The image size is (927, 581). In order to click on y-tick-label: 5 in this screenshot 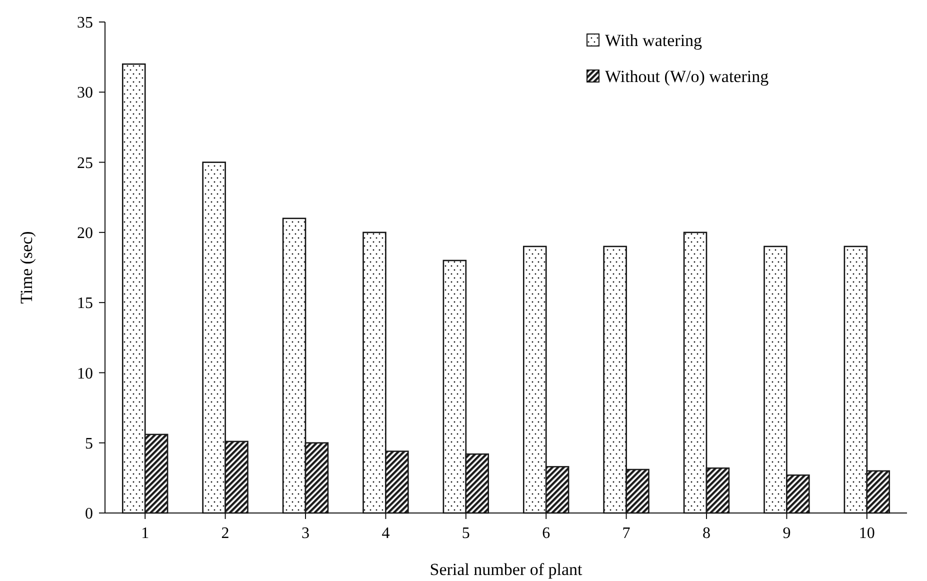, I will do `click(89, 443)`.